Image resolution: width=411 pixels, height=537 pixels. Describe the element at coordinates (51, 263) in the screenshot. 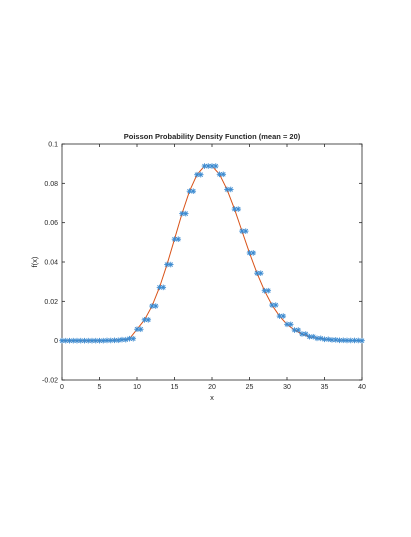

I see `y-tick-label: 0.04` at that location.